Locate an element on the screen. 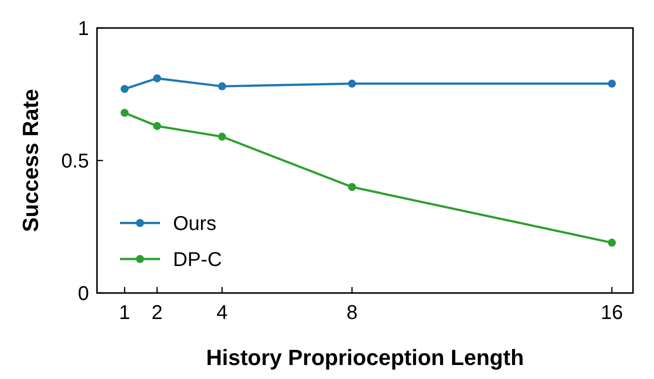 The height and width of the screenshot is (379, 654). y-axis-title: Success Rate is located at coordinates (30, 160).